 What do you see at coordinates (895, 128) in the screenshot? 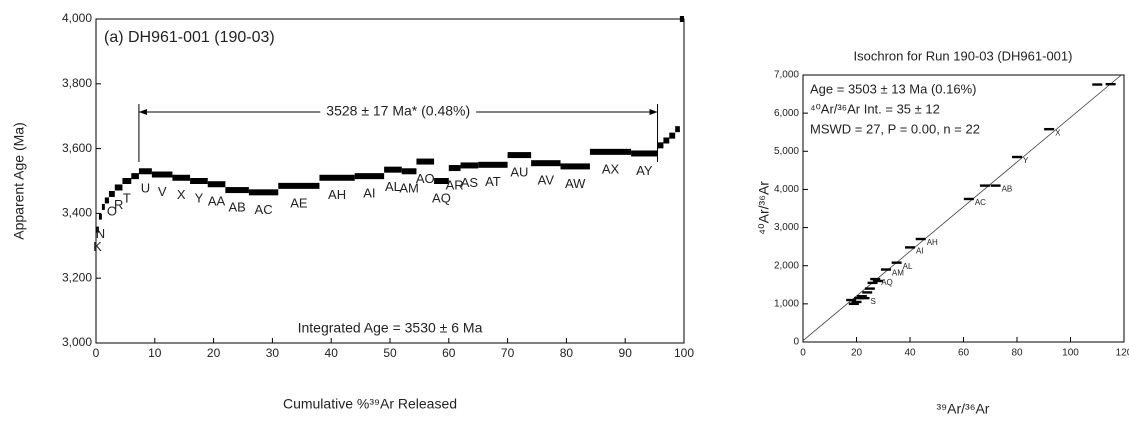
I see `annotation: MSWD = 27, P = 0.00, n = 22` at bounding box center [895, 128].